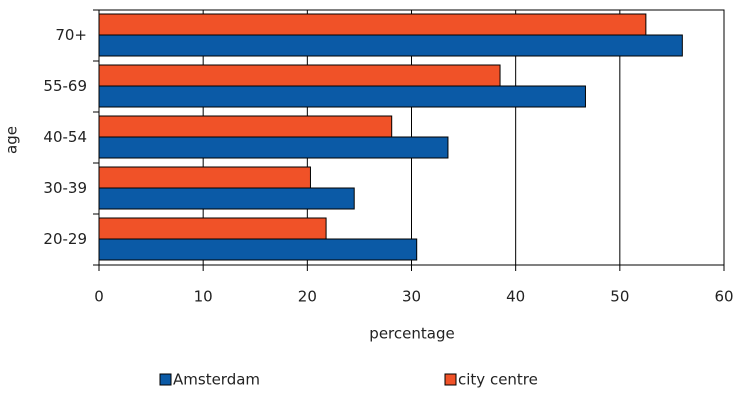 This screenshot has height=406, width=736. I want to click on y-axis-label: age, so click(12, 140).